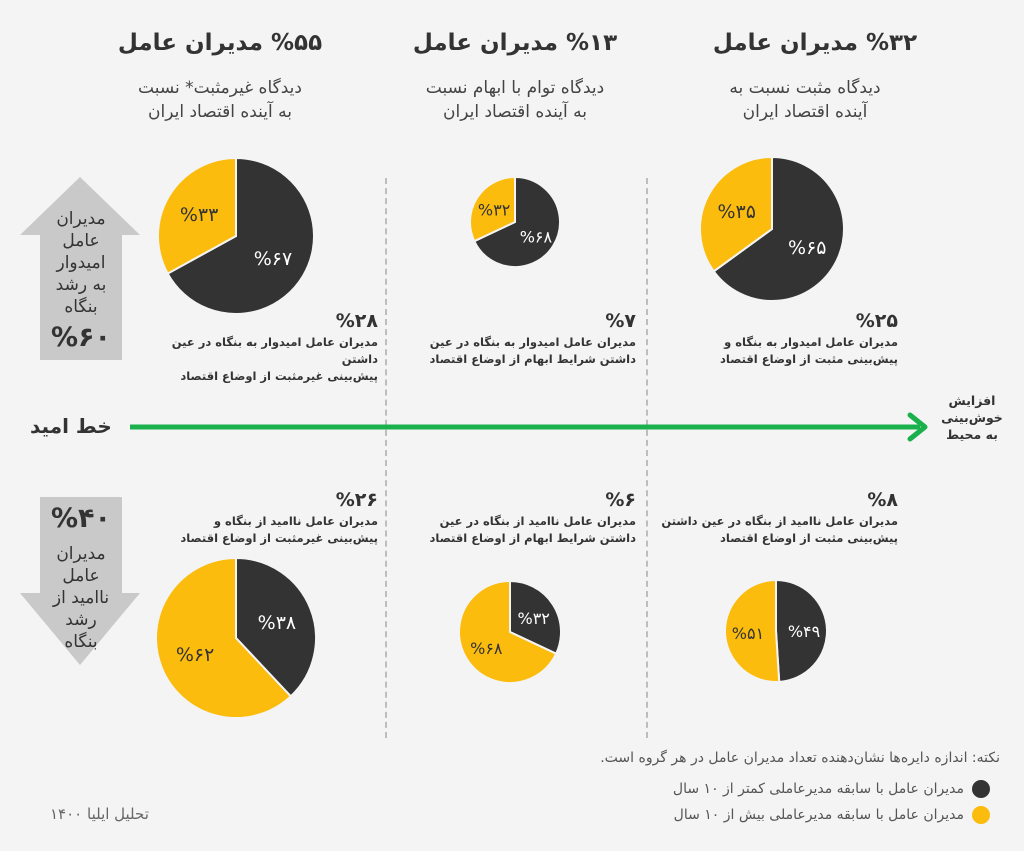 Image resolution: width=1024 pixels, height=851 pixels. I want to click on hope-line-label: خط امید, so click(71, 426).